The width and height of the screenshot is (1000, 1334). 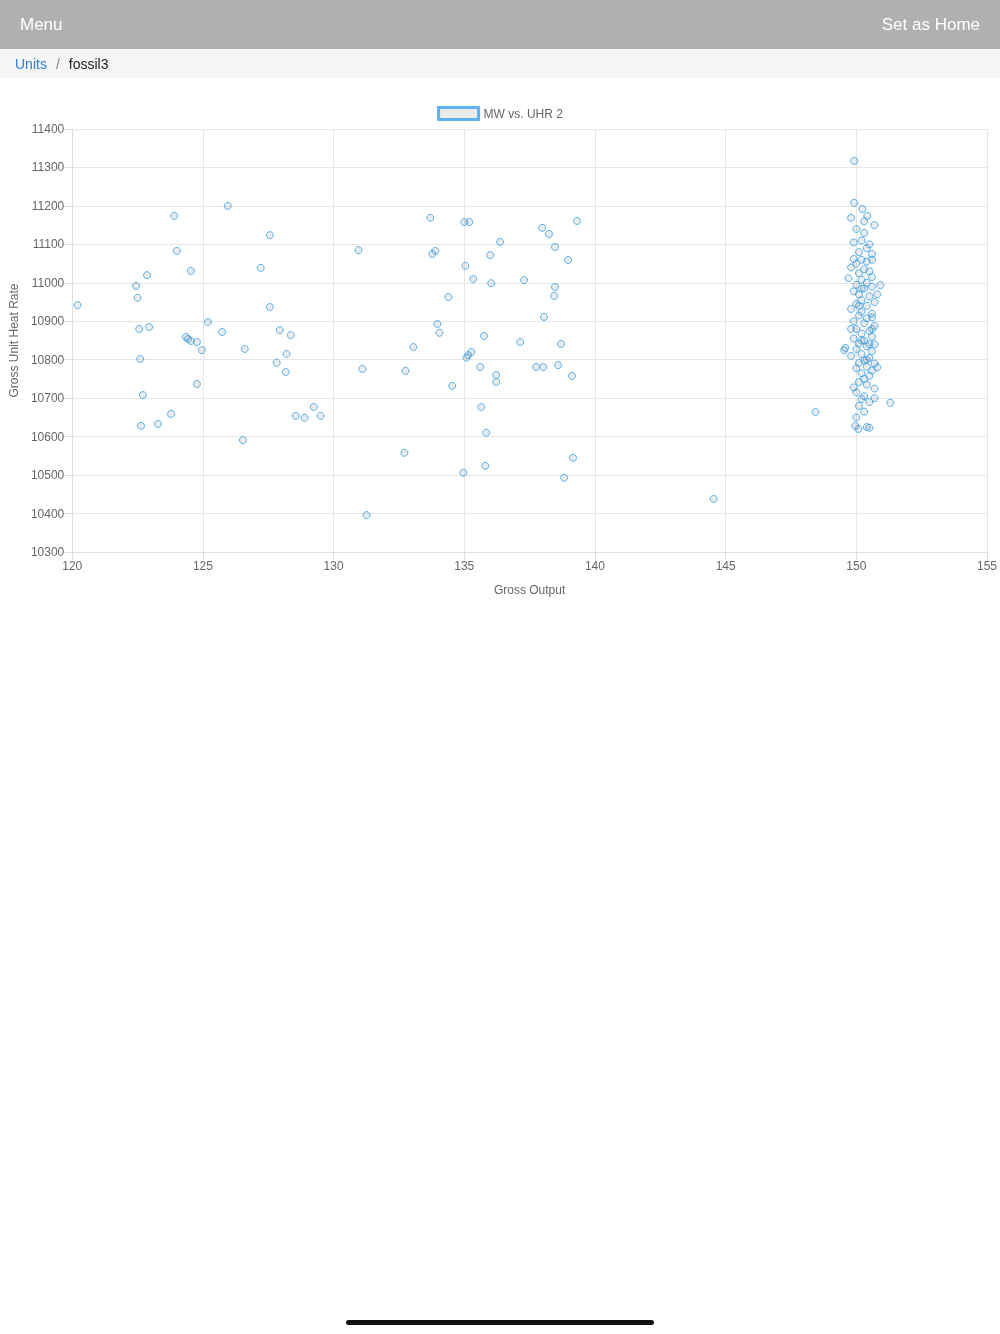 What do you see at coordinates (48, 167) in the screenshot?
I see `y-tick-label: 11300` at bounding box center [48, 167].